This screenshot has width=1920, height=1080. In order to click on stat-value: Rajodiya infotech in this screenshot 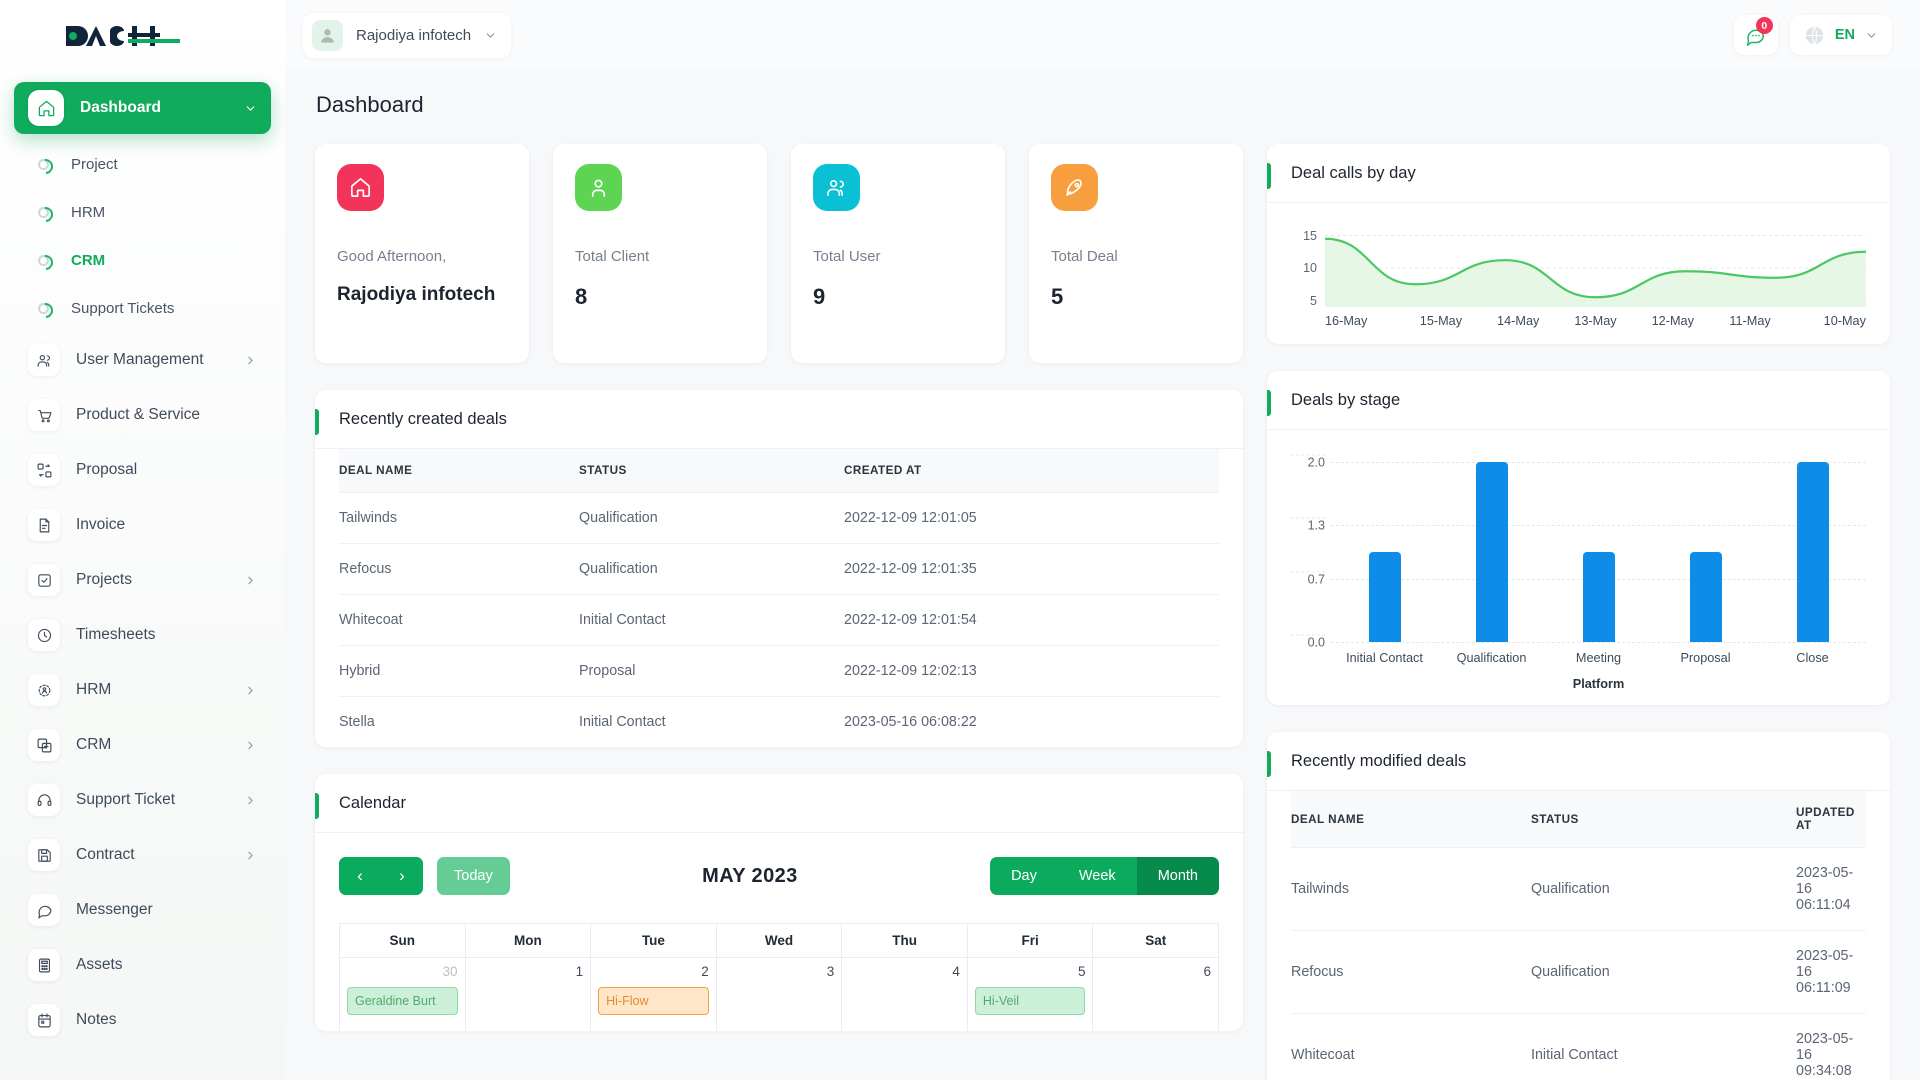, I will do `click(416, 294)`.